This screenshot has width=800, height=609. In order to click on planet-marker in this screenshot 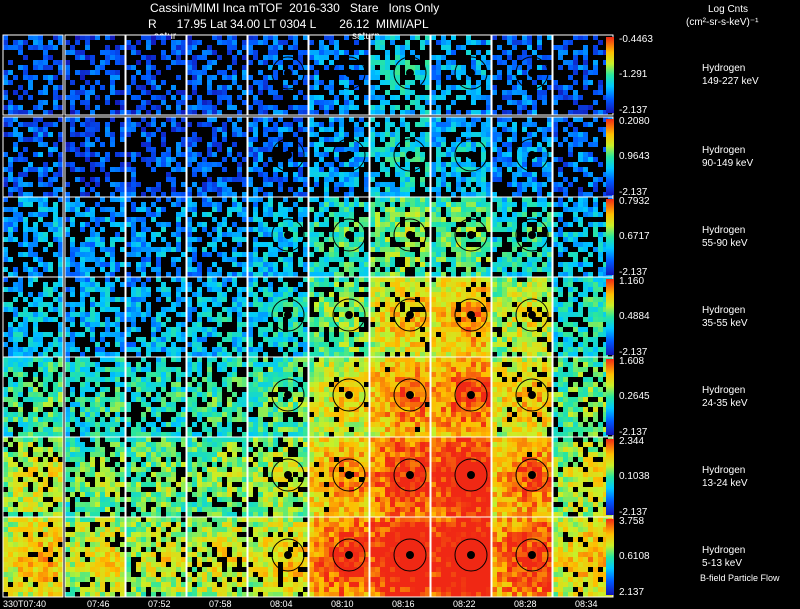, I will do `click(532, 315)`.